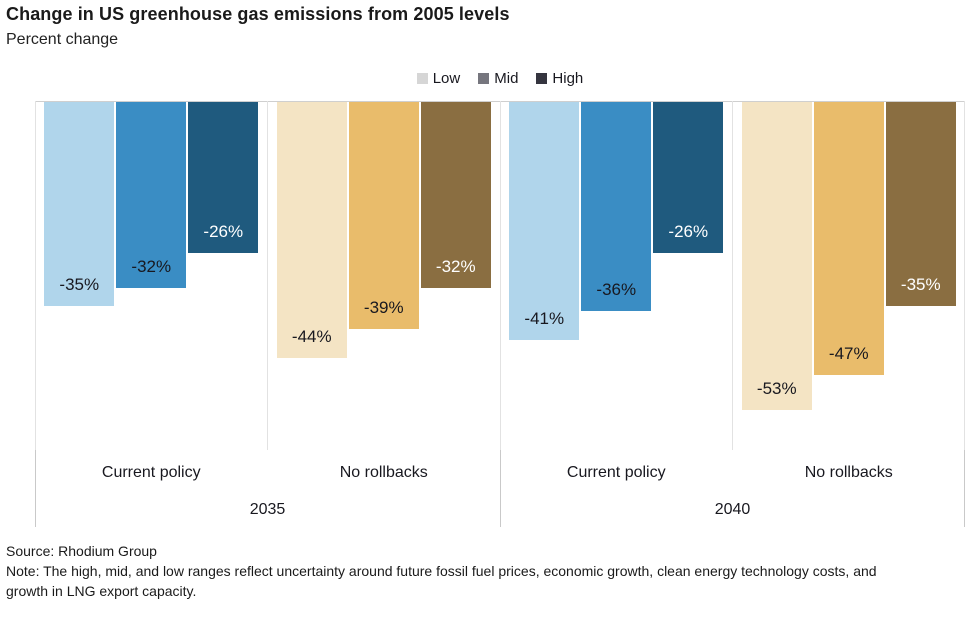  What do you see at coordinates (62, 39) in the screenshot?
I see `chart-subtitle: Percent change` at bounding box center [62, 39].